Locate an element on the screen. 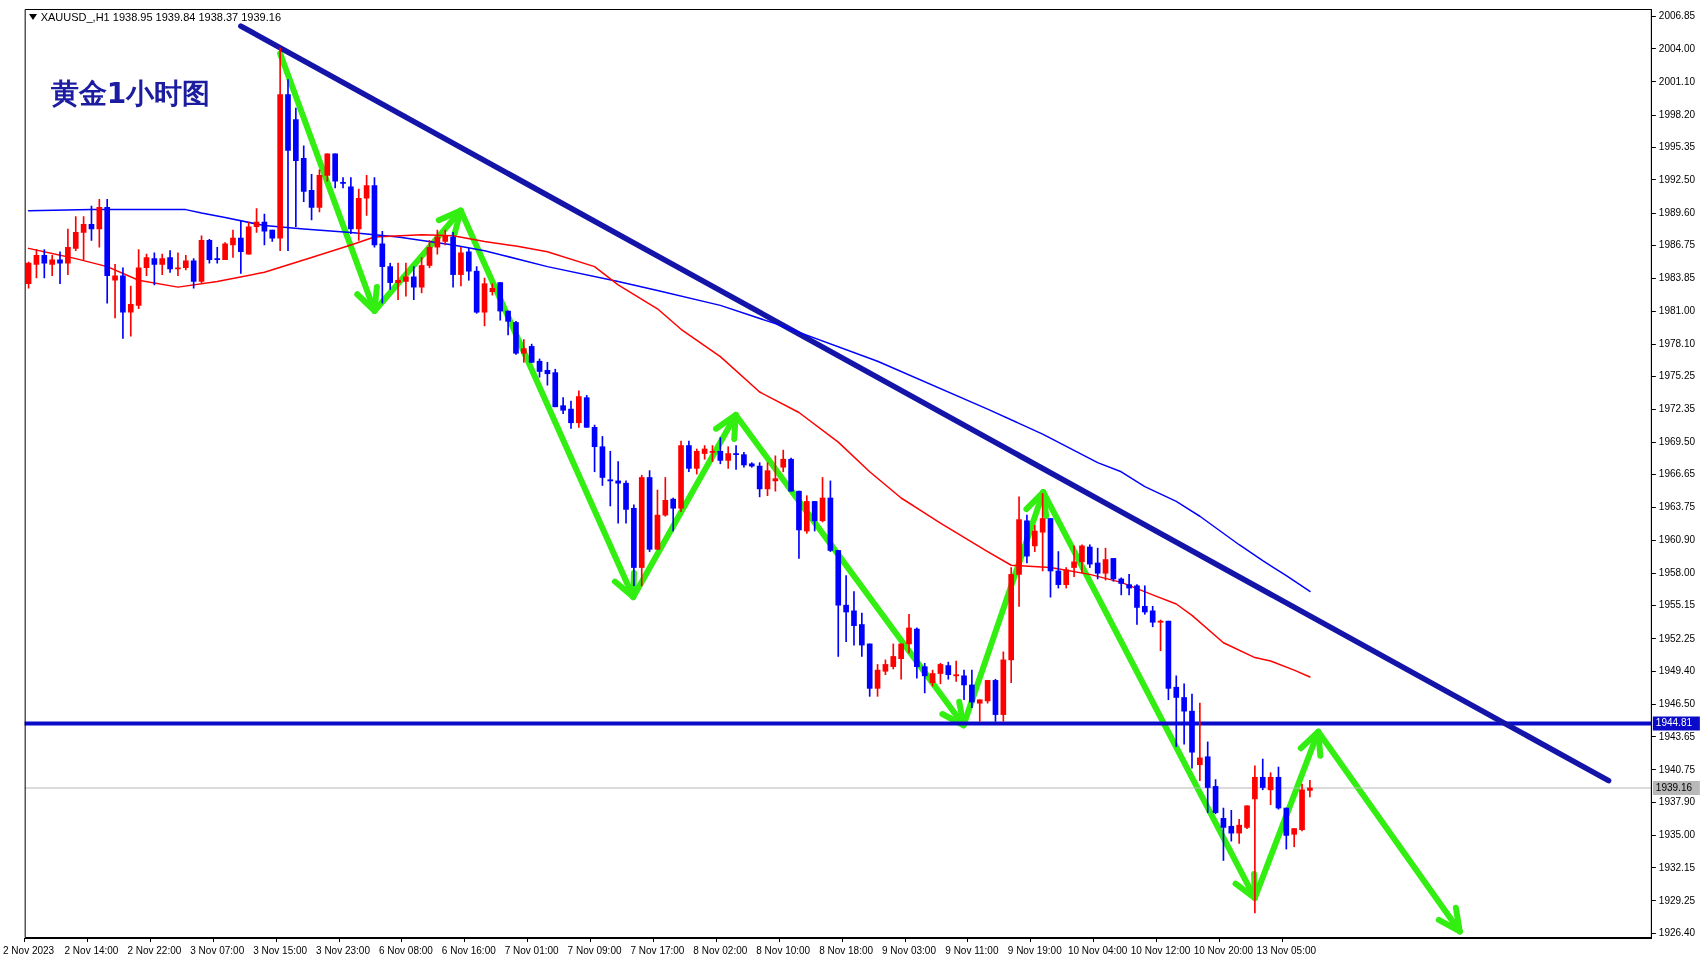  x-tick-label: 8 Nov 02:00 is located at coordinates (720, 950).